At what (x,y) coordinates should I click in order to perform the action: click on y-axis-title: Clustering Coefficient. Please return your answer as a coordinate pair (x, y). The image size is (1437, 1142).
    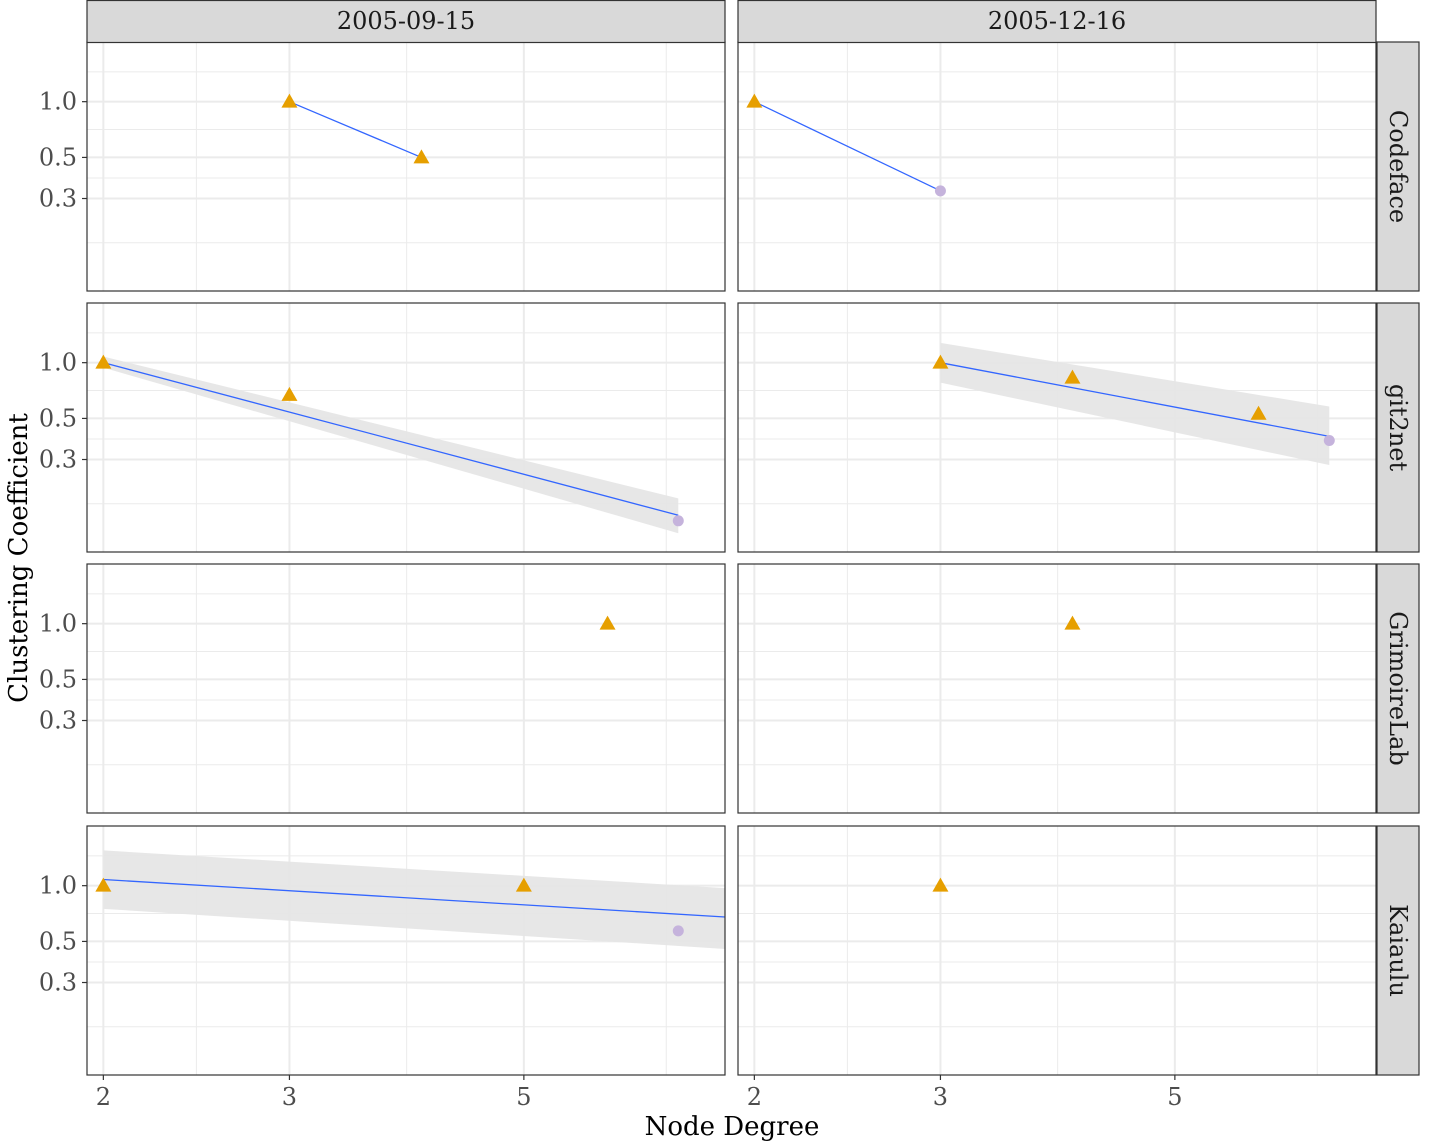
    Looking at the image, I should click on (19, 558).